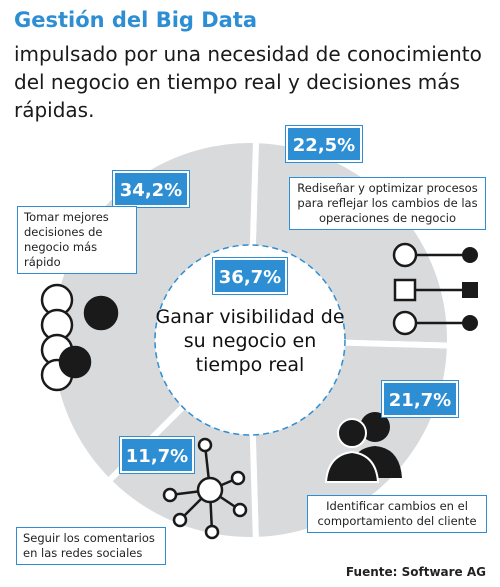 The height and width of the screenshot is (587, 500). What do you see at coordinates (324, 144) in the screenshot?
I see `slice-1-value-badge: 22,5%` at bounding box center [324, 144].